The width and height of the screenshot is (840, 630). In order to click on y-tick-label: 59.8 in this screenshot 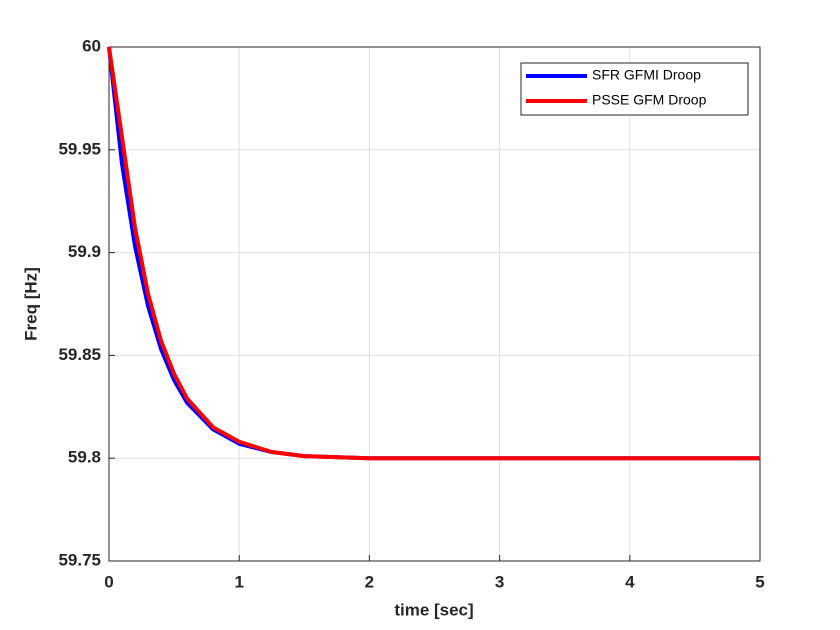, I will do `click(84, 457)`.